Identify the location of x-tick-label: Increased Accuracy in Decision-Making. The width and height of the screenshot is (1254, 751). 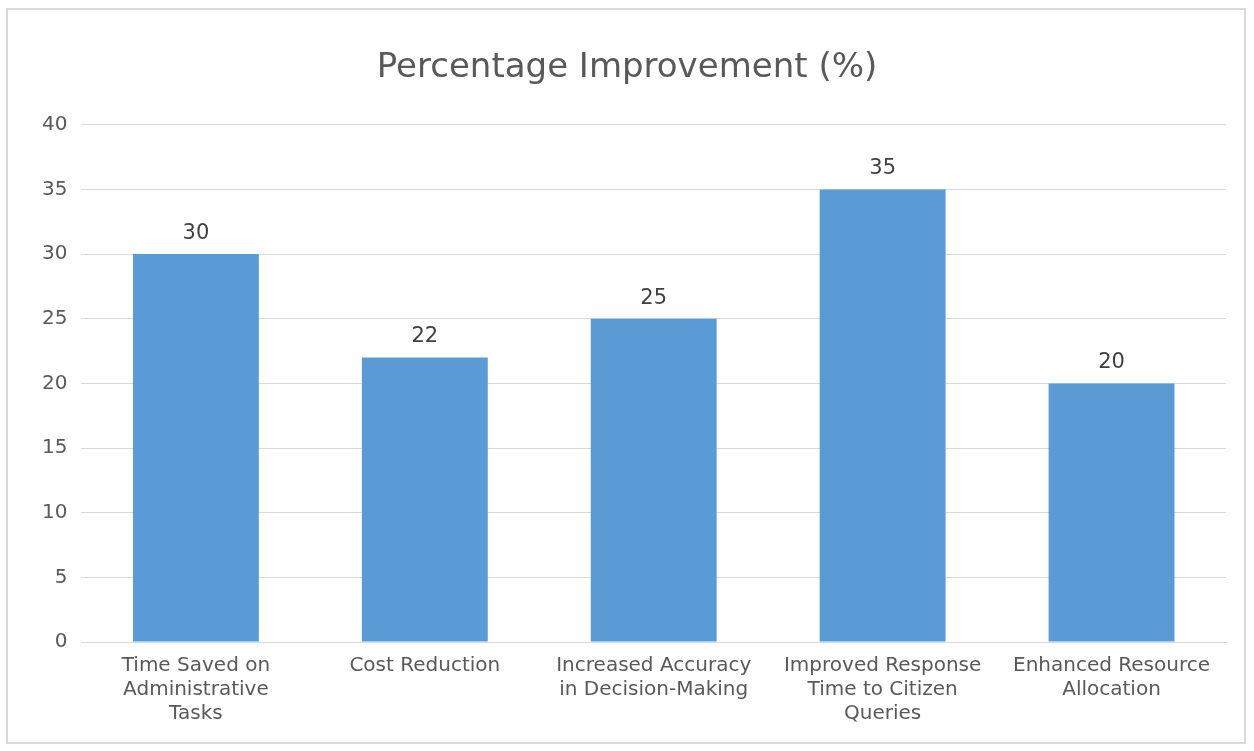
(654, 676).